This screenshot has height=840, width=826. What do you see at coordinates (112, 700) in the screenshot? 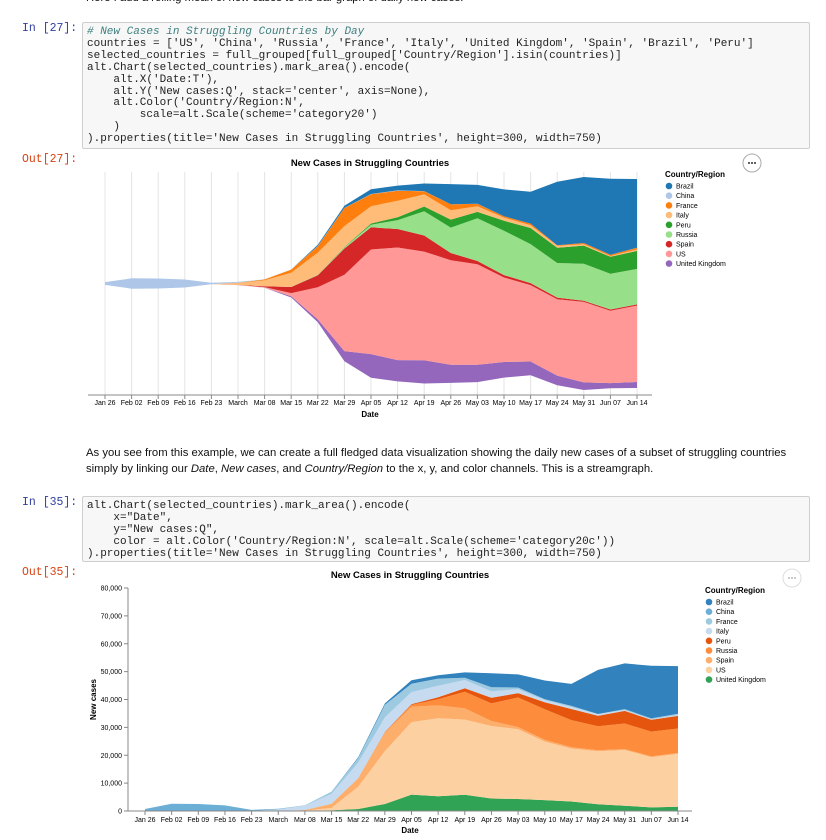
I see `y-tick-label: 40,000` at bounding box center [112, 700].